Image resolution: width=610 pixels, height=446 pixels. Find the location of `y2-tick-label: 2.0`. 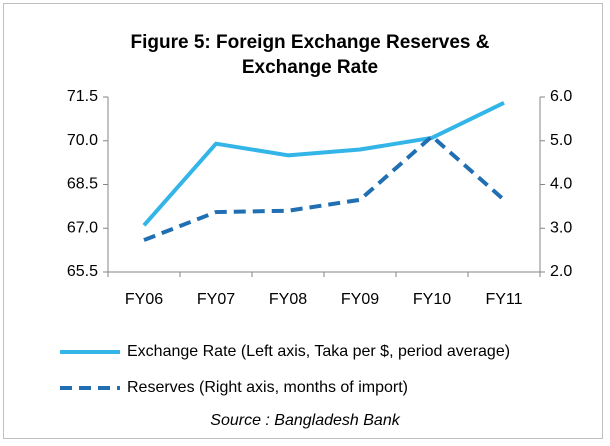

y2-tick-label: 2.0 is located at coordinates (561, 271).